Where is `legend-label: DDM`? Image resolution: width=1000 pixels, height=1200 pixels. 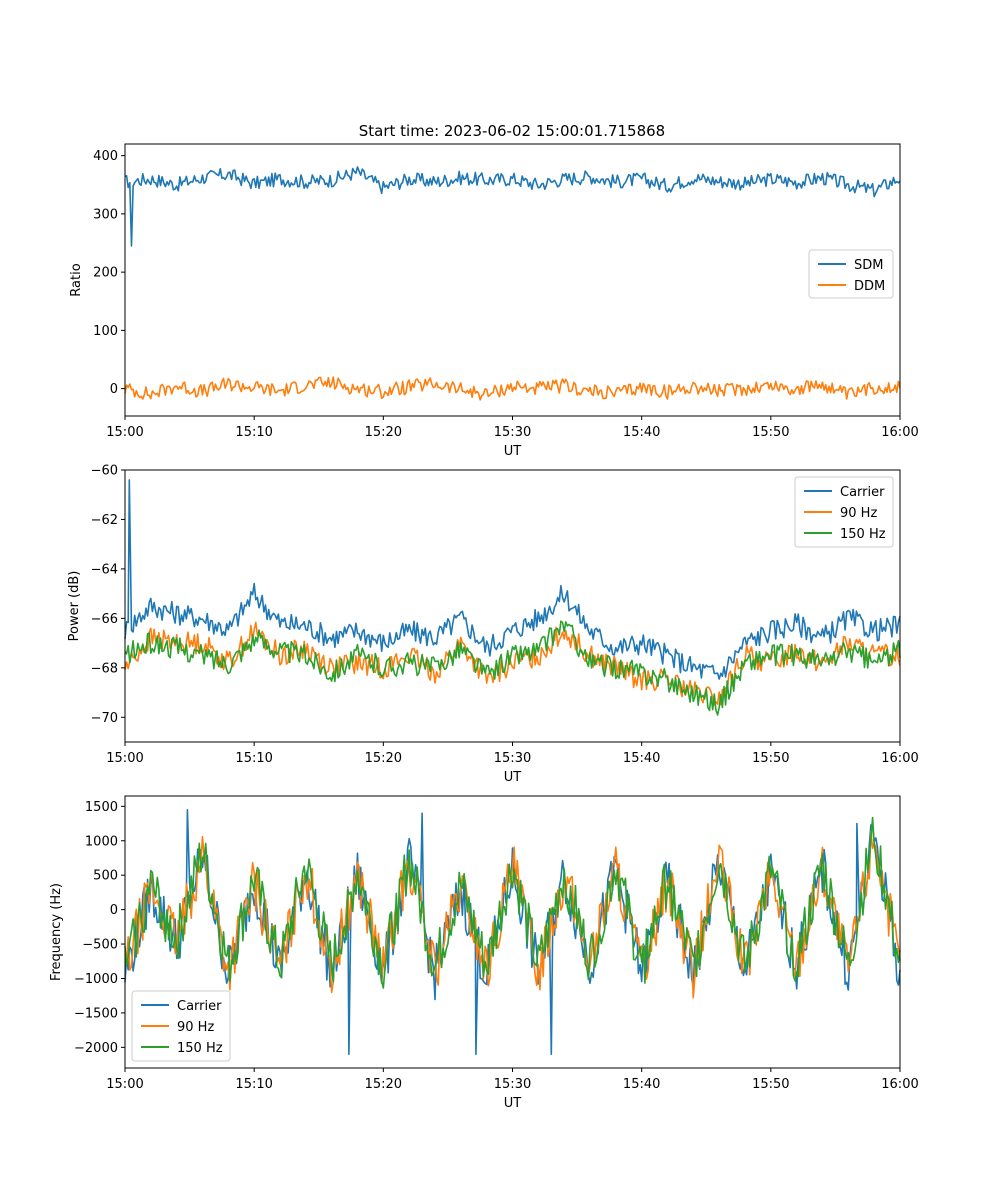
legend-label: DDM is located at coordinates (869, 286).